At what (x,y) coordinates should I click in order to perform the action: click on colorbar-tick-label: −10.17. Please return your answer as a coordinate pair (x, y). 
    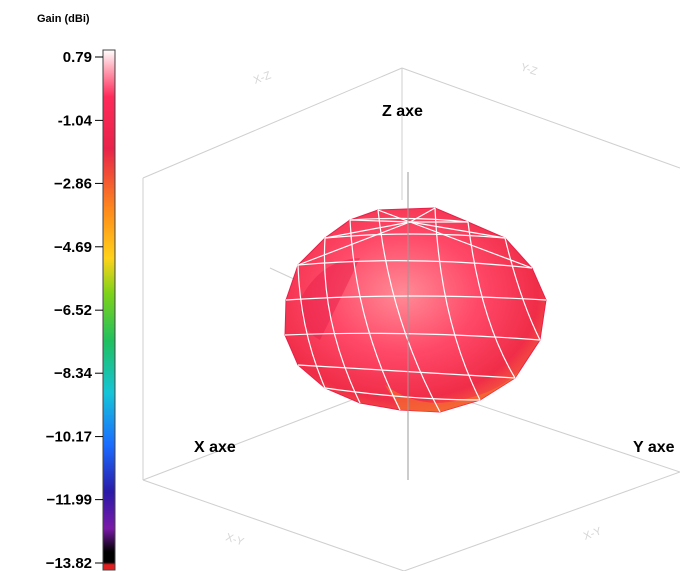
    Looking at the image, I should click on (69, 437).